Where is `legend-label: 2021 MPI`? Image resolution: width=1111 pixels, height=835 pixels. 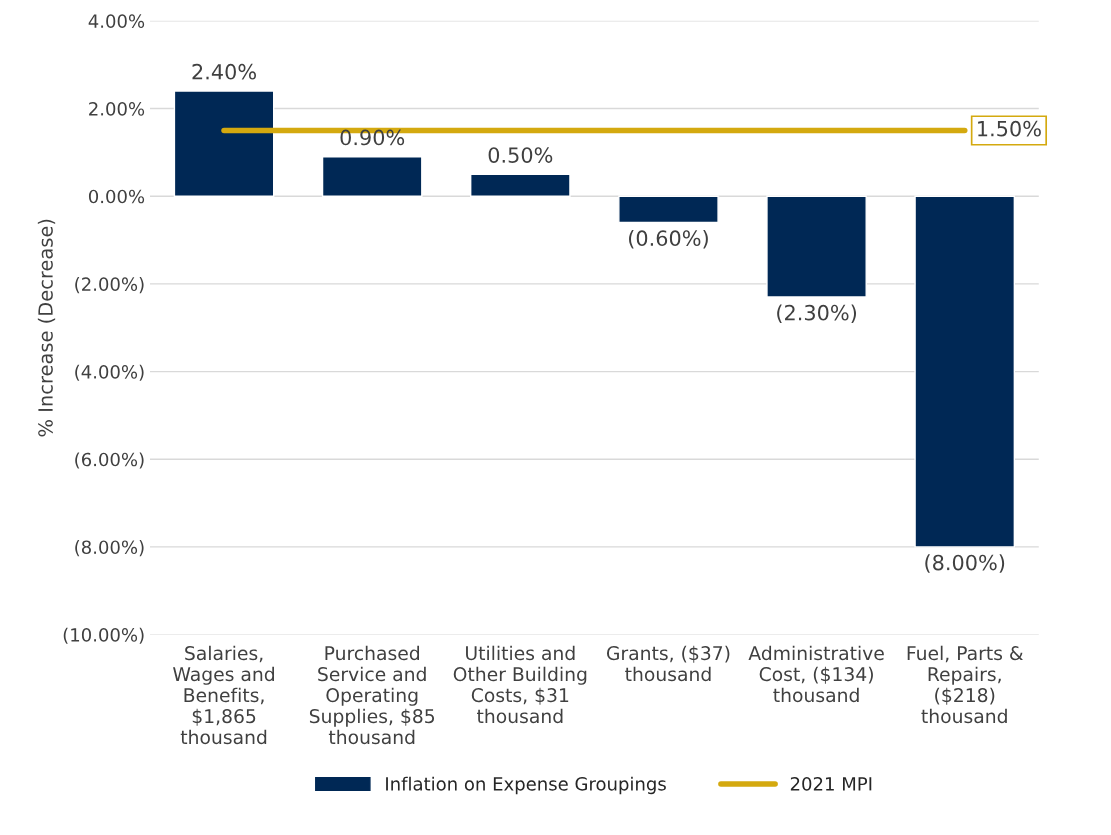
legend-label: 2021 MPI is located at coordinates (831, 783).